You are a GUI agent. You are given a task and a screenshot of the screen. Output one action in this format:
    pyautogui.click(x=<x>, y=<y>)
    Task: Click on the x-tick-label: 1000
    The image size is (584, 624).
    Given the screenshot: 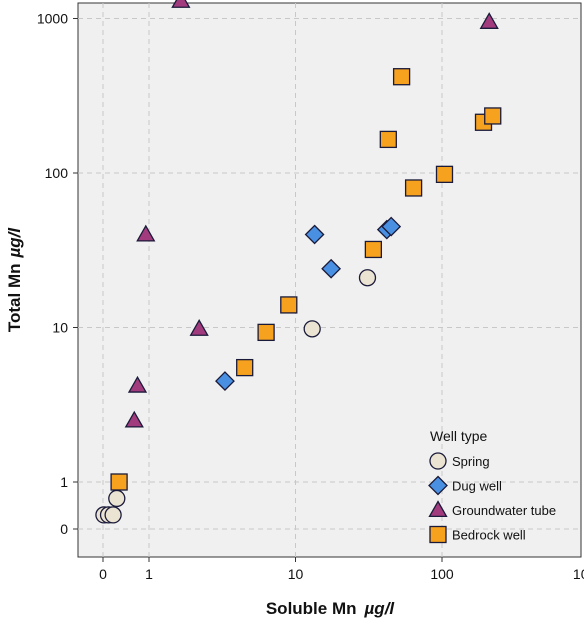 What is the action you would take?
    pyautogui.click(x=578, y=574)
    